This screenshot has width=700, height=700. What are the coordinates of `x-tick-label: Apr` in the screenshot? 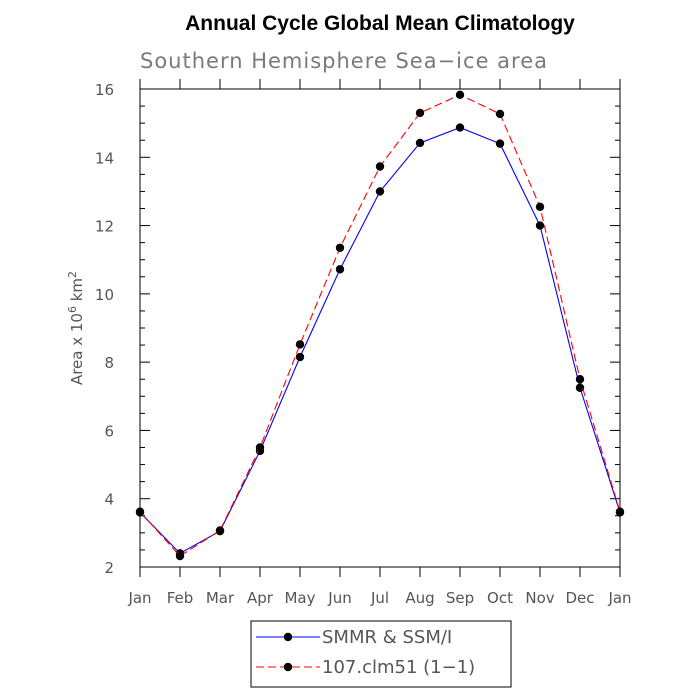 It's located at (260, 598).